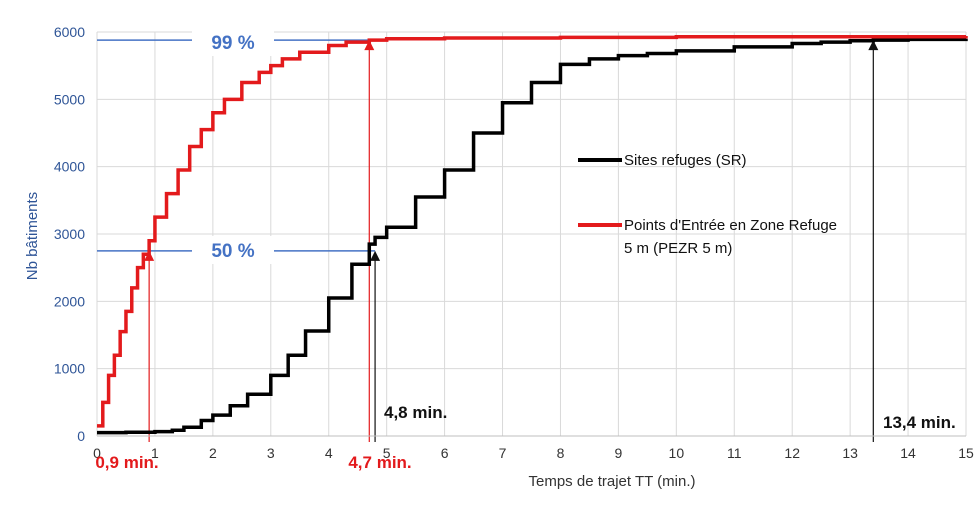  What do you see at coordinates (387, 453) in the screenshot?
I see `x-tick-label-5: 5` at bounding box center [387, 453].